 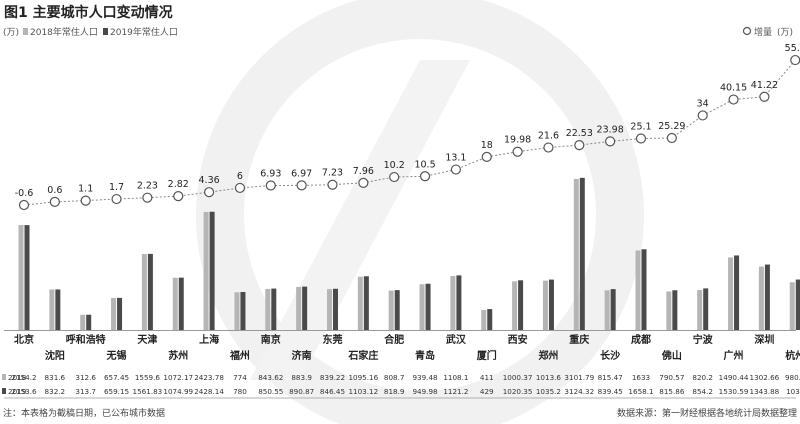 I want to click on table-row-label-2019: 2019, so click(x=17, y=391).